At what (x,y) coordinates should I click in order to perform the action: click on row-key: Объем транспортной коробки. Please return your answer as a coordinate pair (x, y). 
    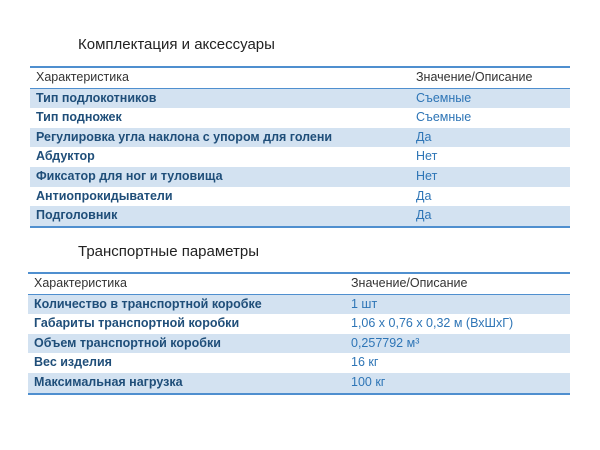
    Looking at the image, I should click on (186, 343).